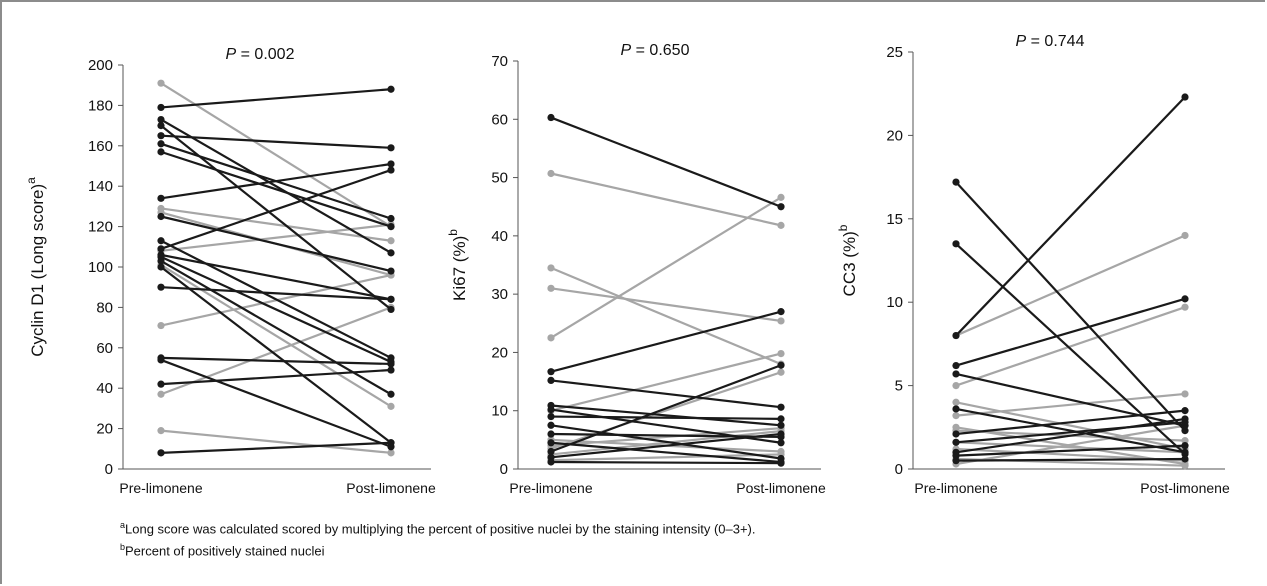  I want to click on y-tick-label: 100, so click(100, 267).